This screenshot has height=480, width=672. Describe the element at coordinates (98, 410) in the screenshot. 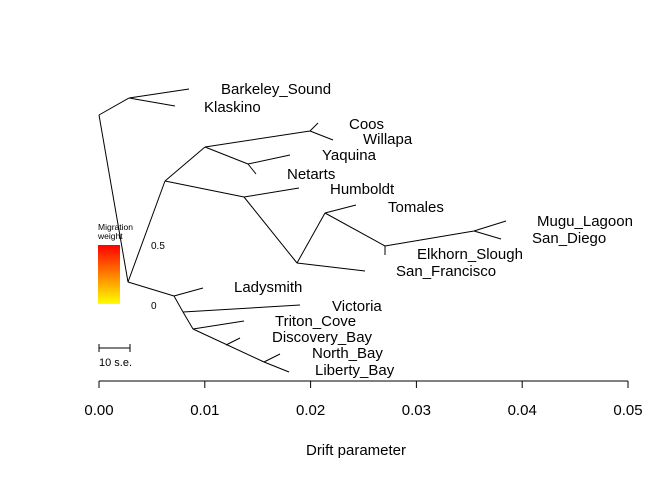

I see `x-axis-tick-label: 0.00` at that location.